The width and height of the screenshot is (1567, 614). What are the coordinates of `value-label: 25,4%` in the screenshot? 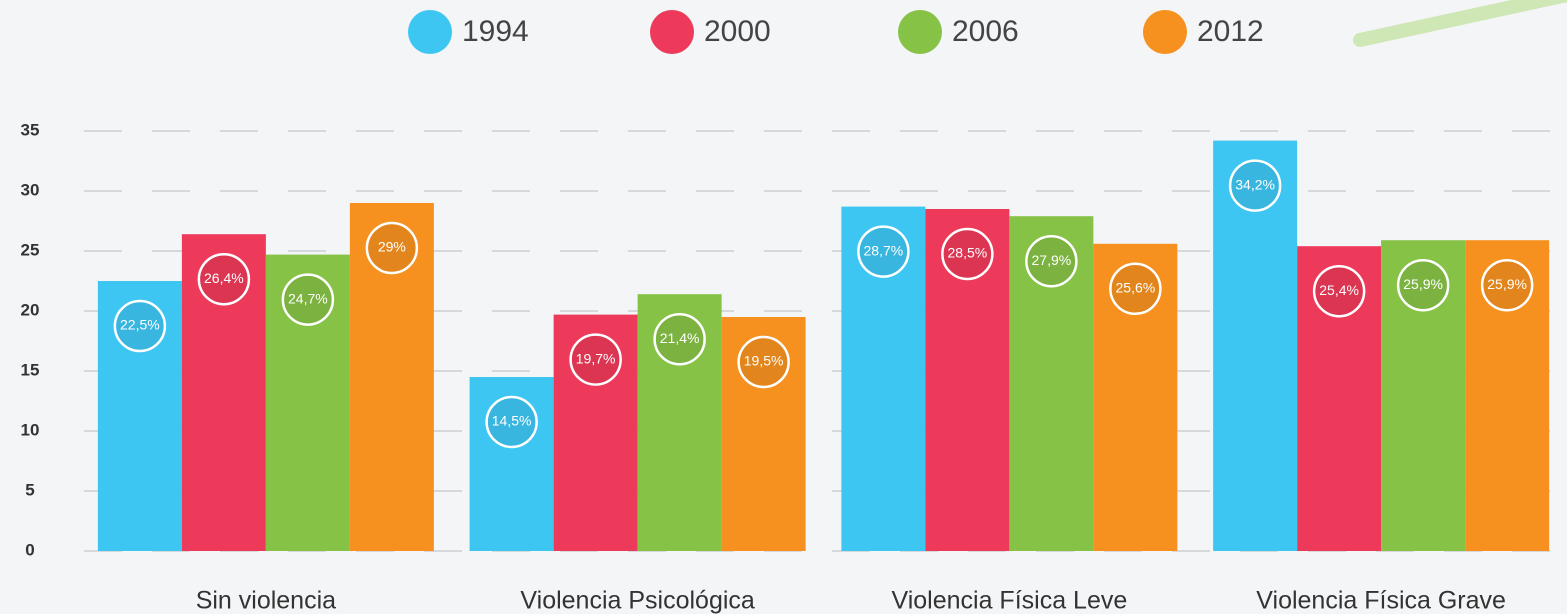 It's located at (1339, 290).